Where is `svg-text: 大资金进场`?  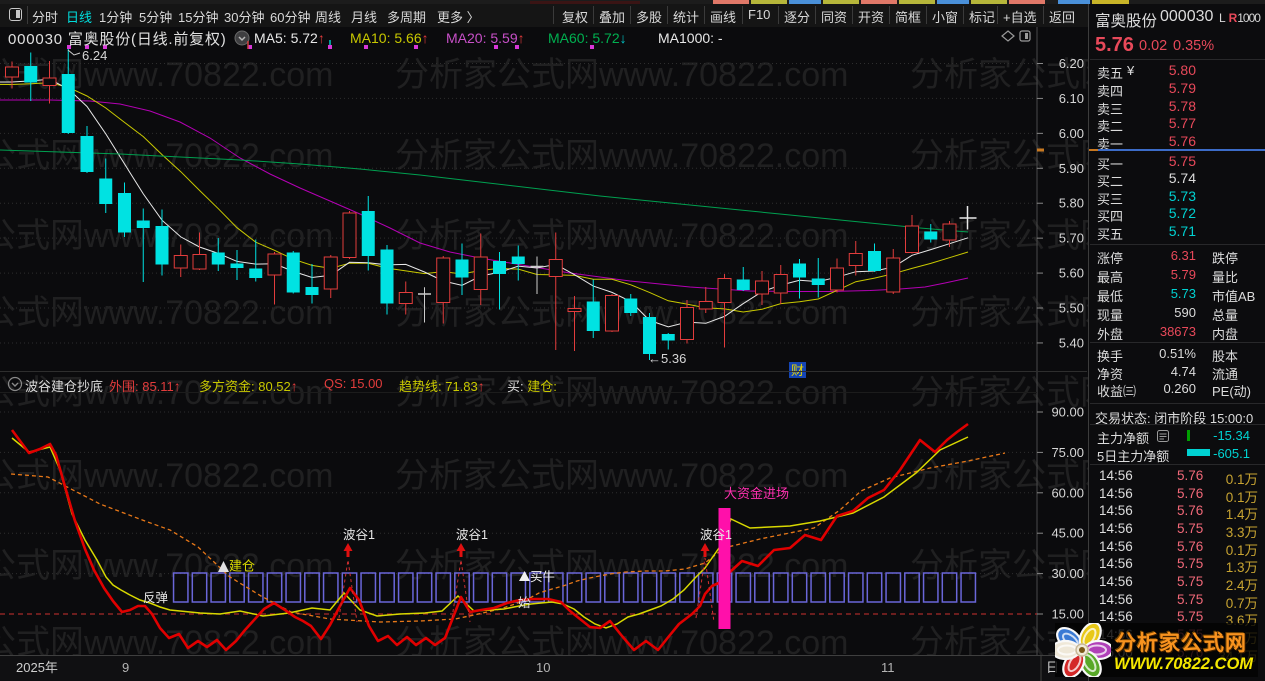
svg-text: 大资金进场 is located at coordinates (756, 493).